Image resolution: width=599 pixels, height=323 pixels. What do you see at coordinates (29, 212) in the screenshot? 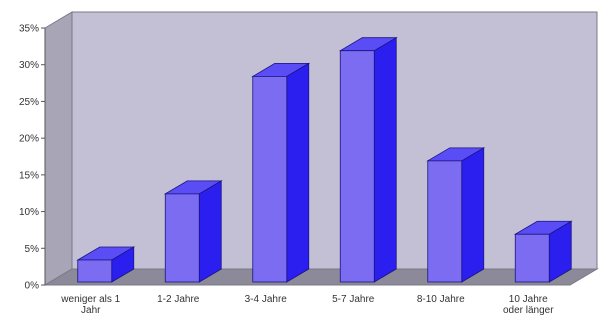
I see `y-tick-label: 10%` at bounding box center [29, 212].